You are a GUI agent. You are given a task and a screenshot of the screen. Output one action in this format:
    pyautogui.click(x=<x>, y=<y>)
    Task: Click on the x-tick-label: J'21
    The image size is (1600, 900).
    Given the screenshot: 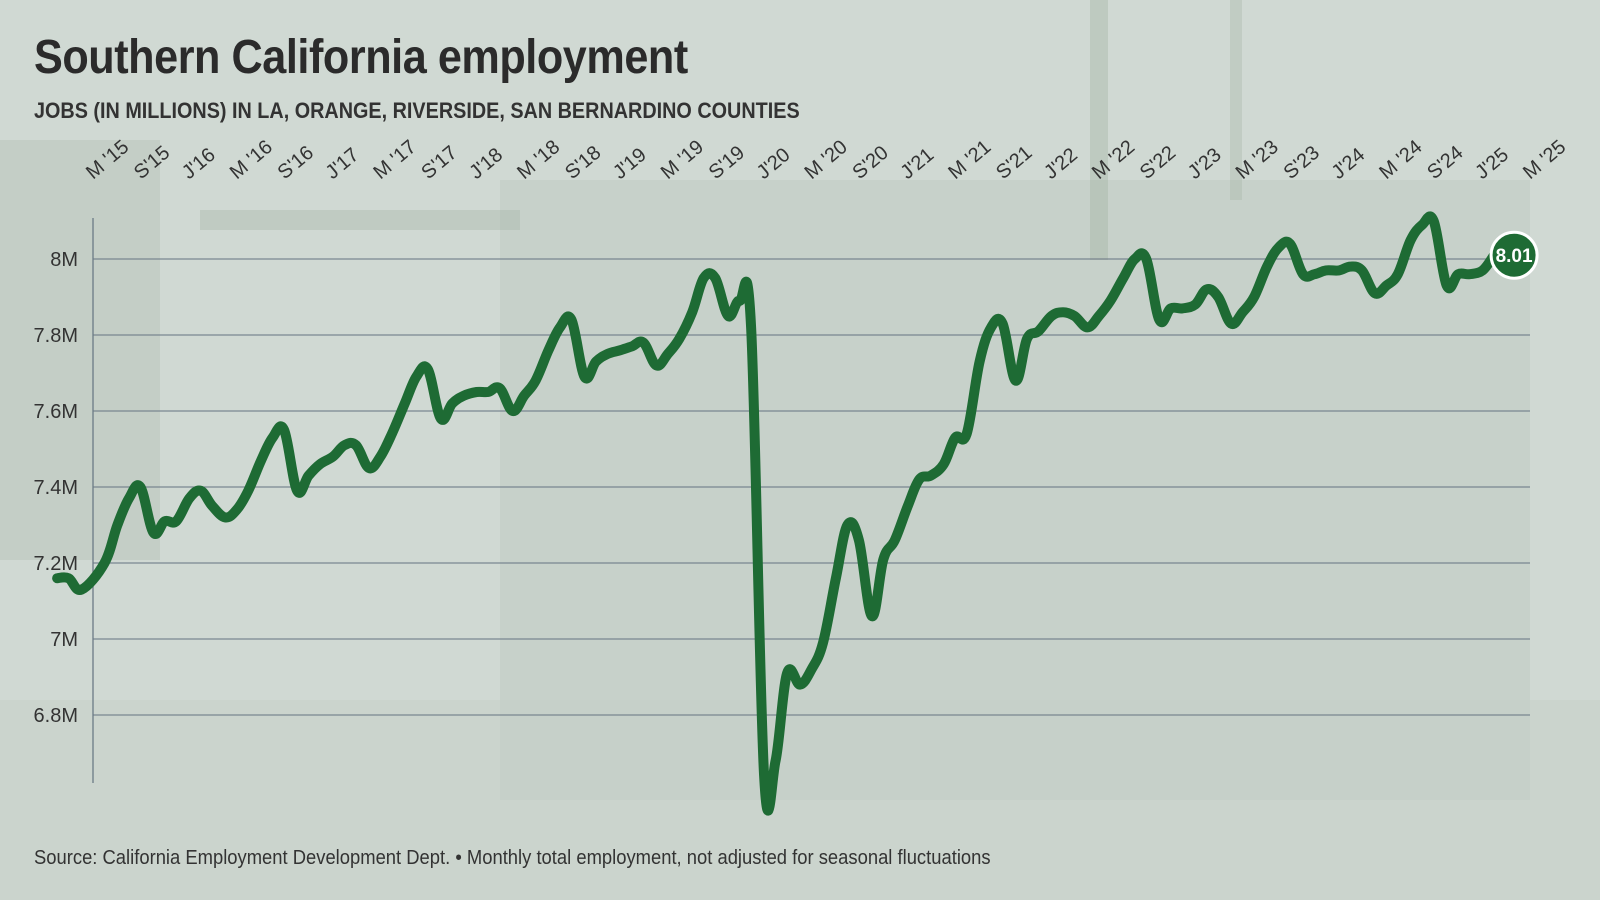 What is the action you would take?
    pyautogui.click(x=917, y=164)
    